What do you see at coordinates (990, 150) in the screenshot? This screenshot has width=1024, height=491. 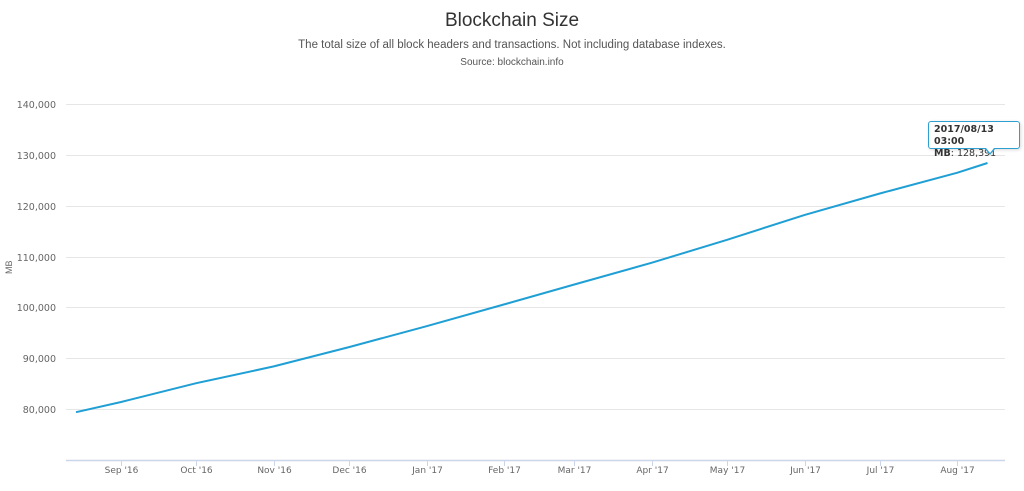 I see `tooltip-pointer-fill` at bounding box center [990, 150].